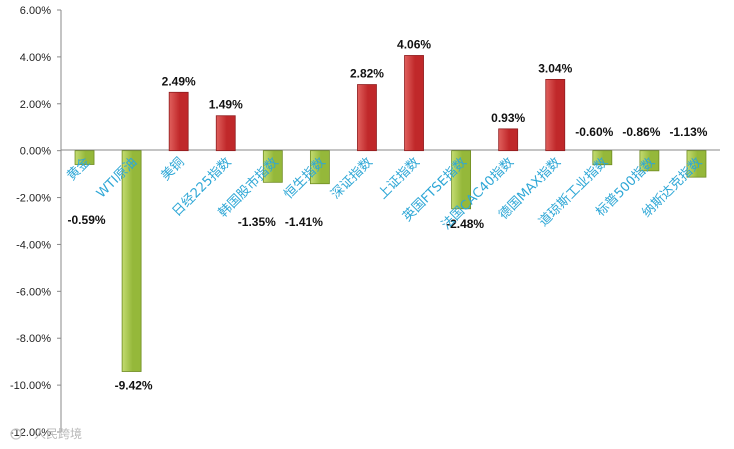  What do you see at coordinates (33, 199) in the screenshot?
I see `y-tick-label: -2.00%` at bounding box center [33, 199].